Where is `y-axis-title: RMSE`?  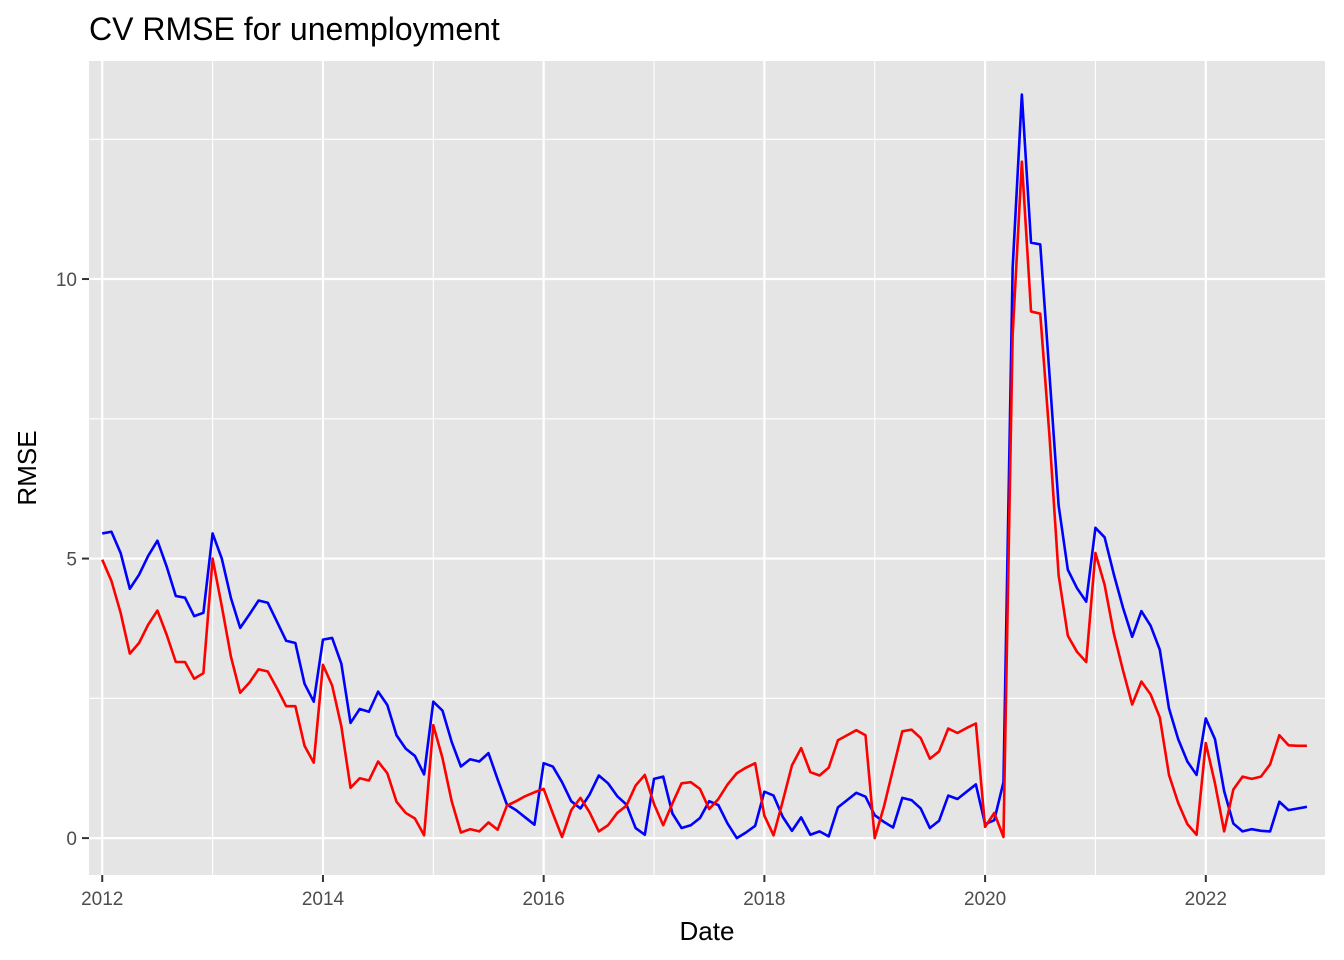 y-axis-title: RMSE is located at coordinates (27, 467).